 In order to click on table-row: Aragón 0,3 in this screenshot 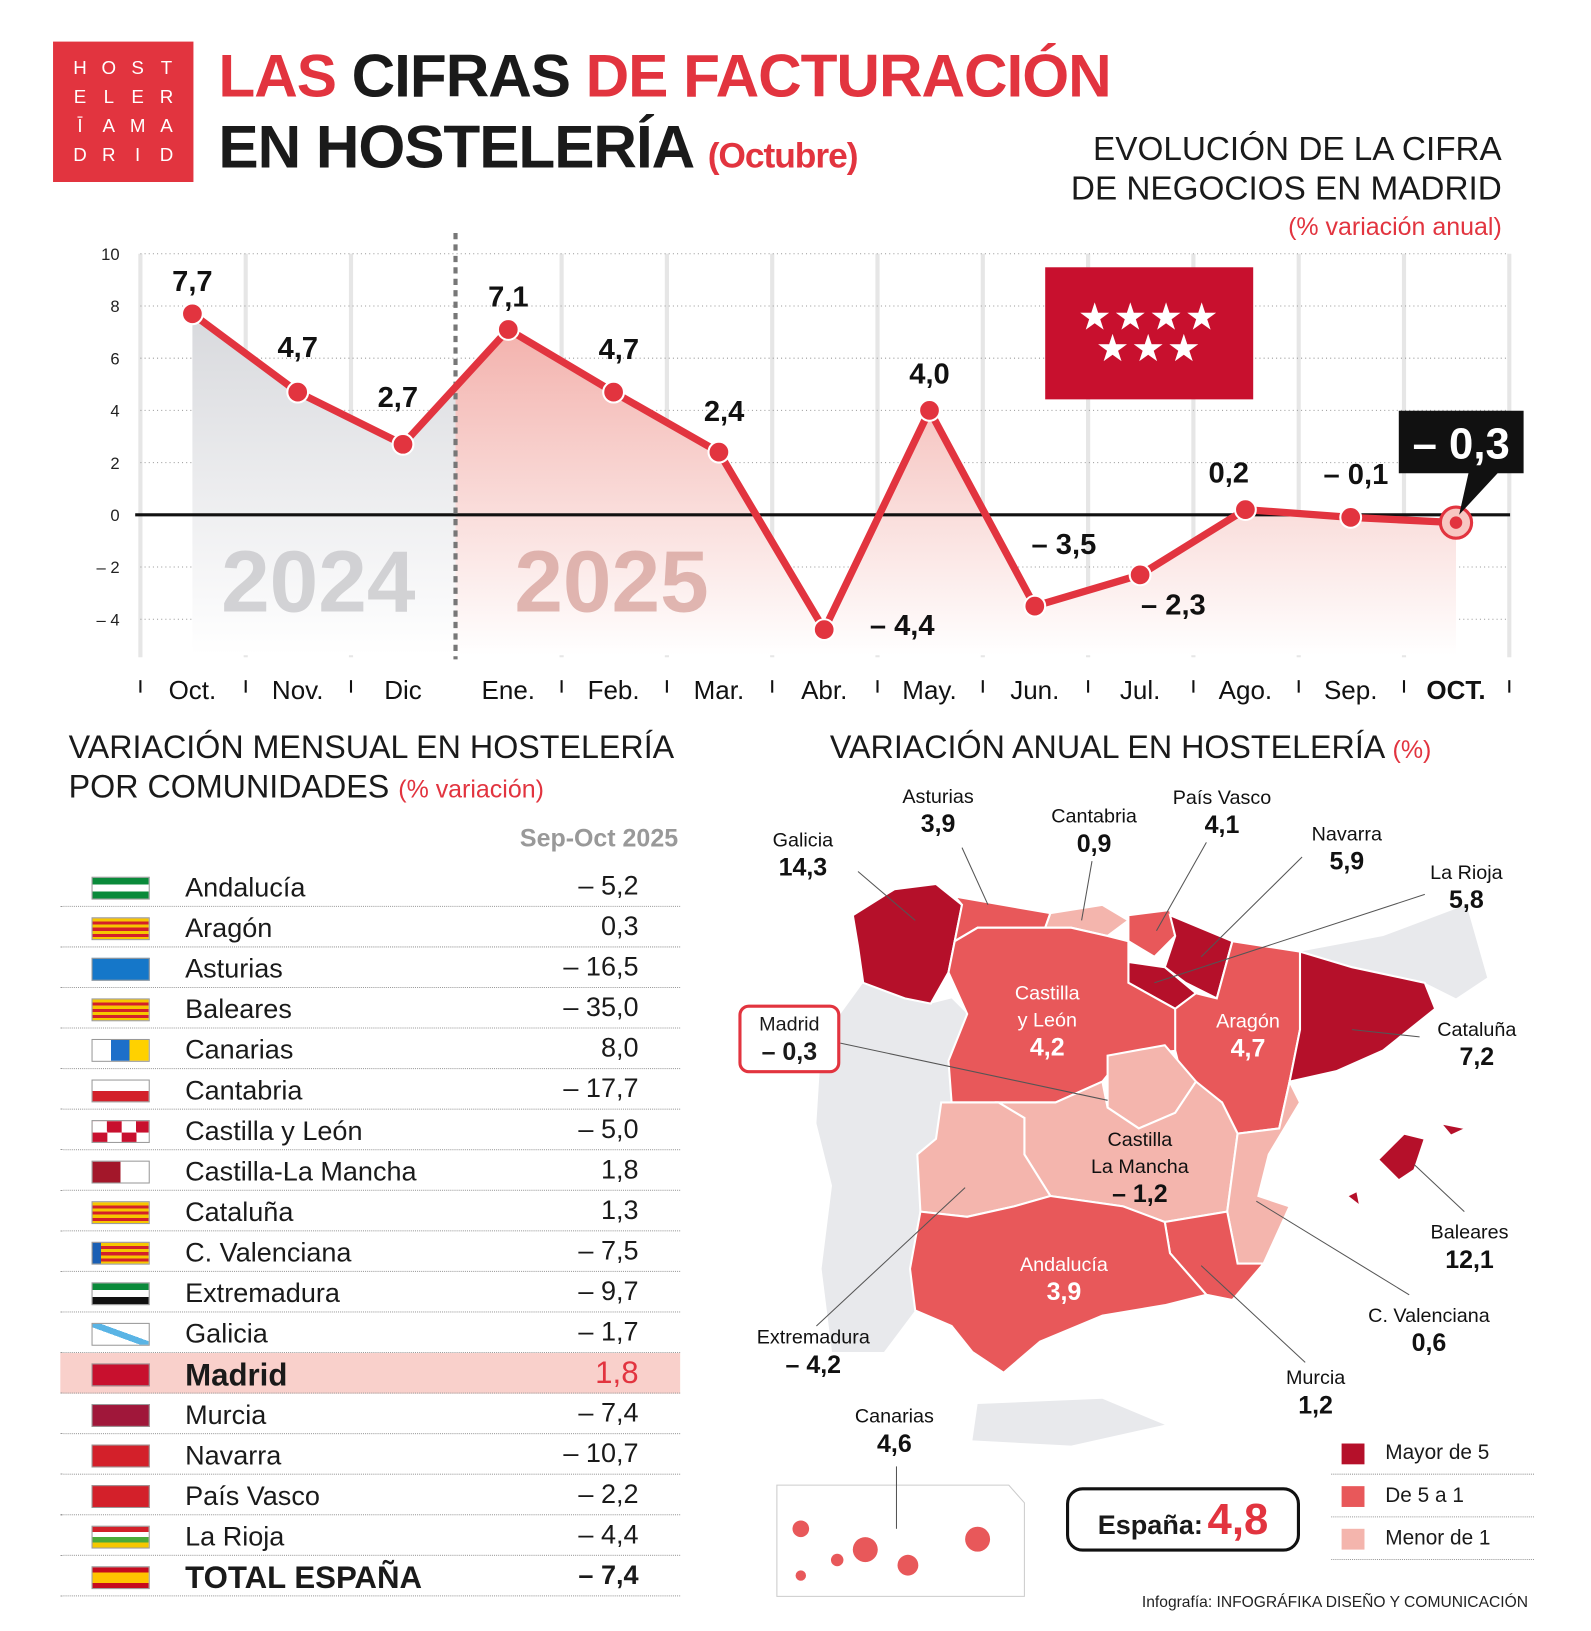, I will do `click(370, 927)`.